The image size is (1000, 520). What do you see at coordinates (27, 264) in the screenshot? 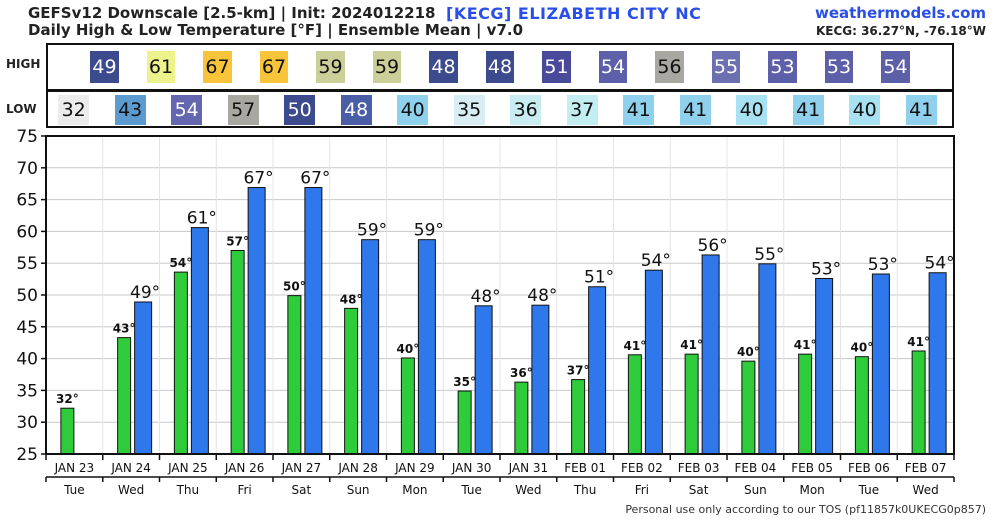
I see `y-tick-label: 55` at bounding box center [27, 264].